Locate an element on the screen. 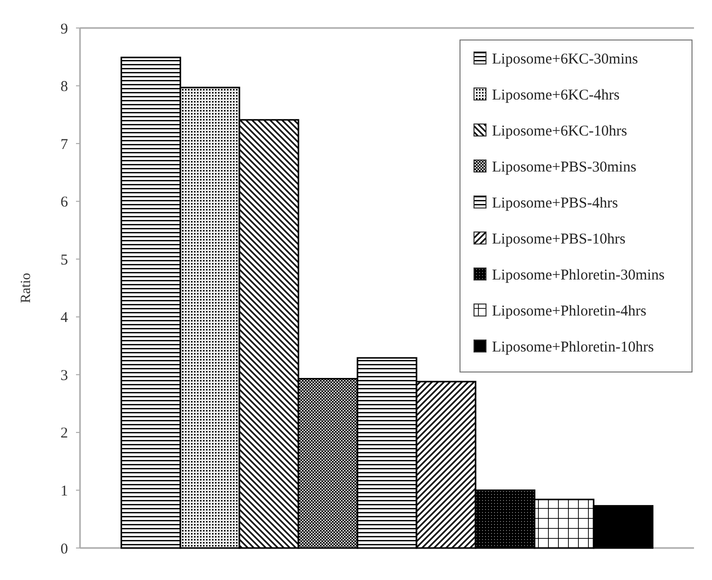 Image resolution: width=712 pixels, height=580 pixels. legend-label: Liposome+Phloretin-4hrs is located at coordinates (569, 311).